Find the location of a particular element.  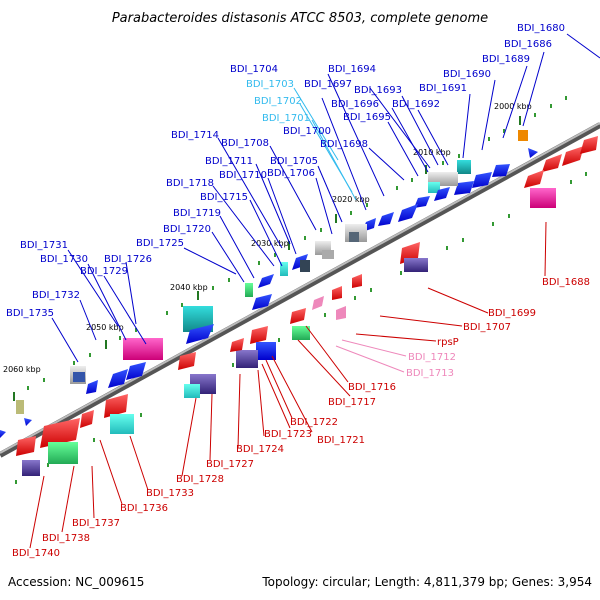

gene-label-BDI_1735: BDI_1735 is located at coordinates (30, 313).